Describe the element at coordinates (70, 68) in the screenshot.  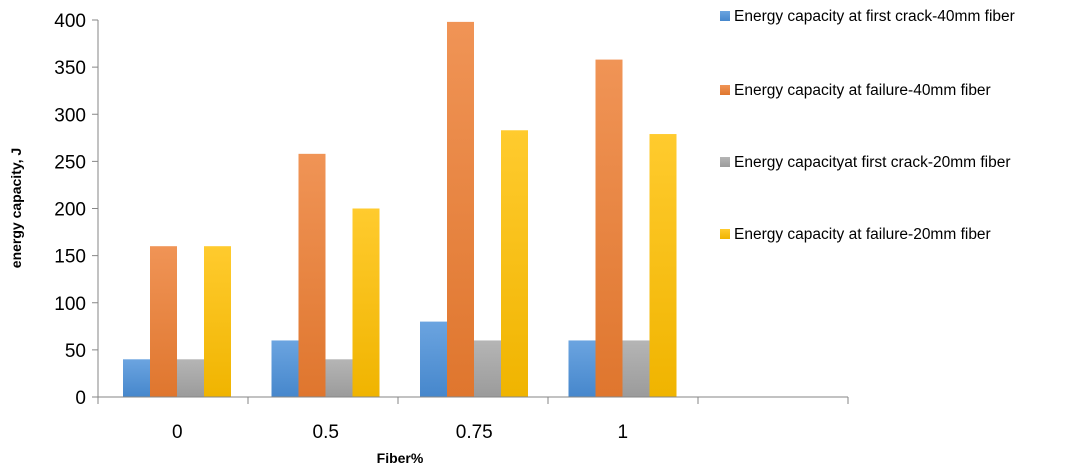
I see `y-tick-label: 350` at that location.